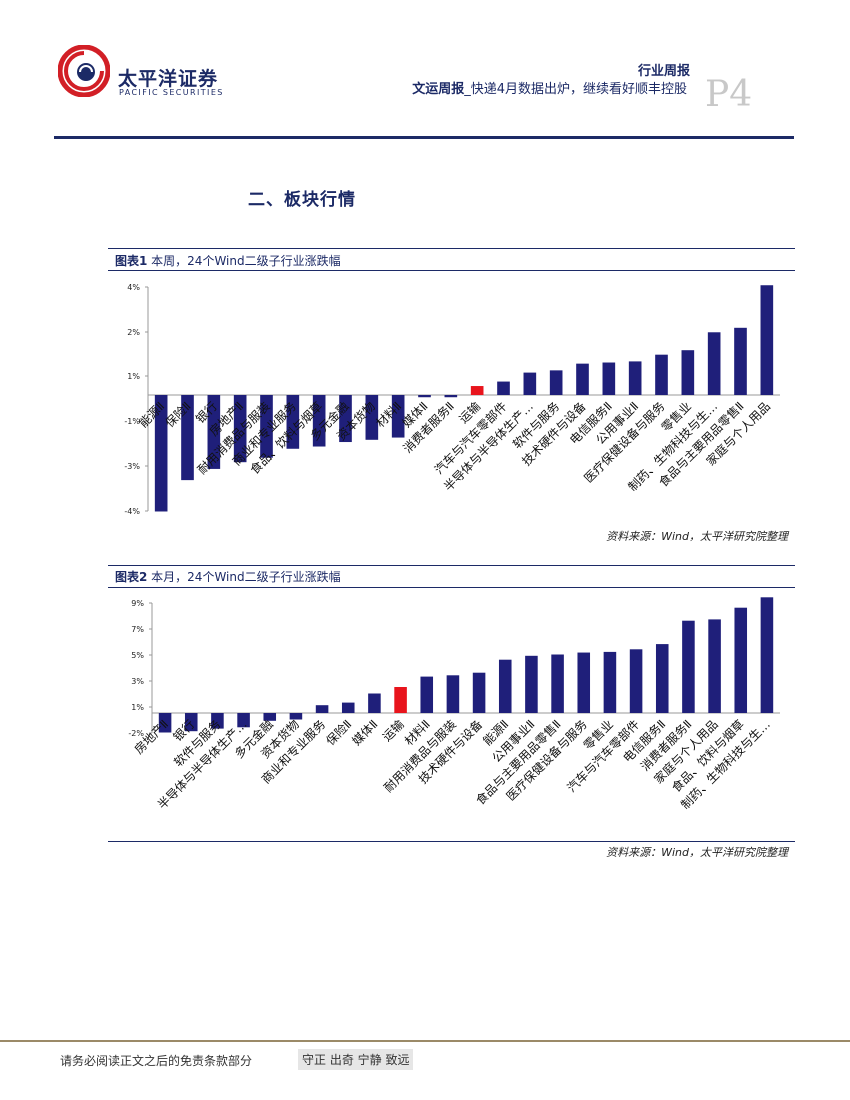 This screenshot has height=1100, width=850. Describe the element at coordinates (84, 71) in the screenshot. I see `company-logo-icon` at that location.